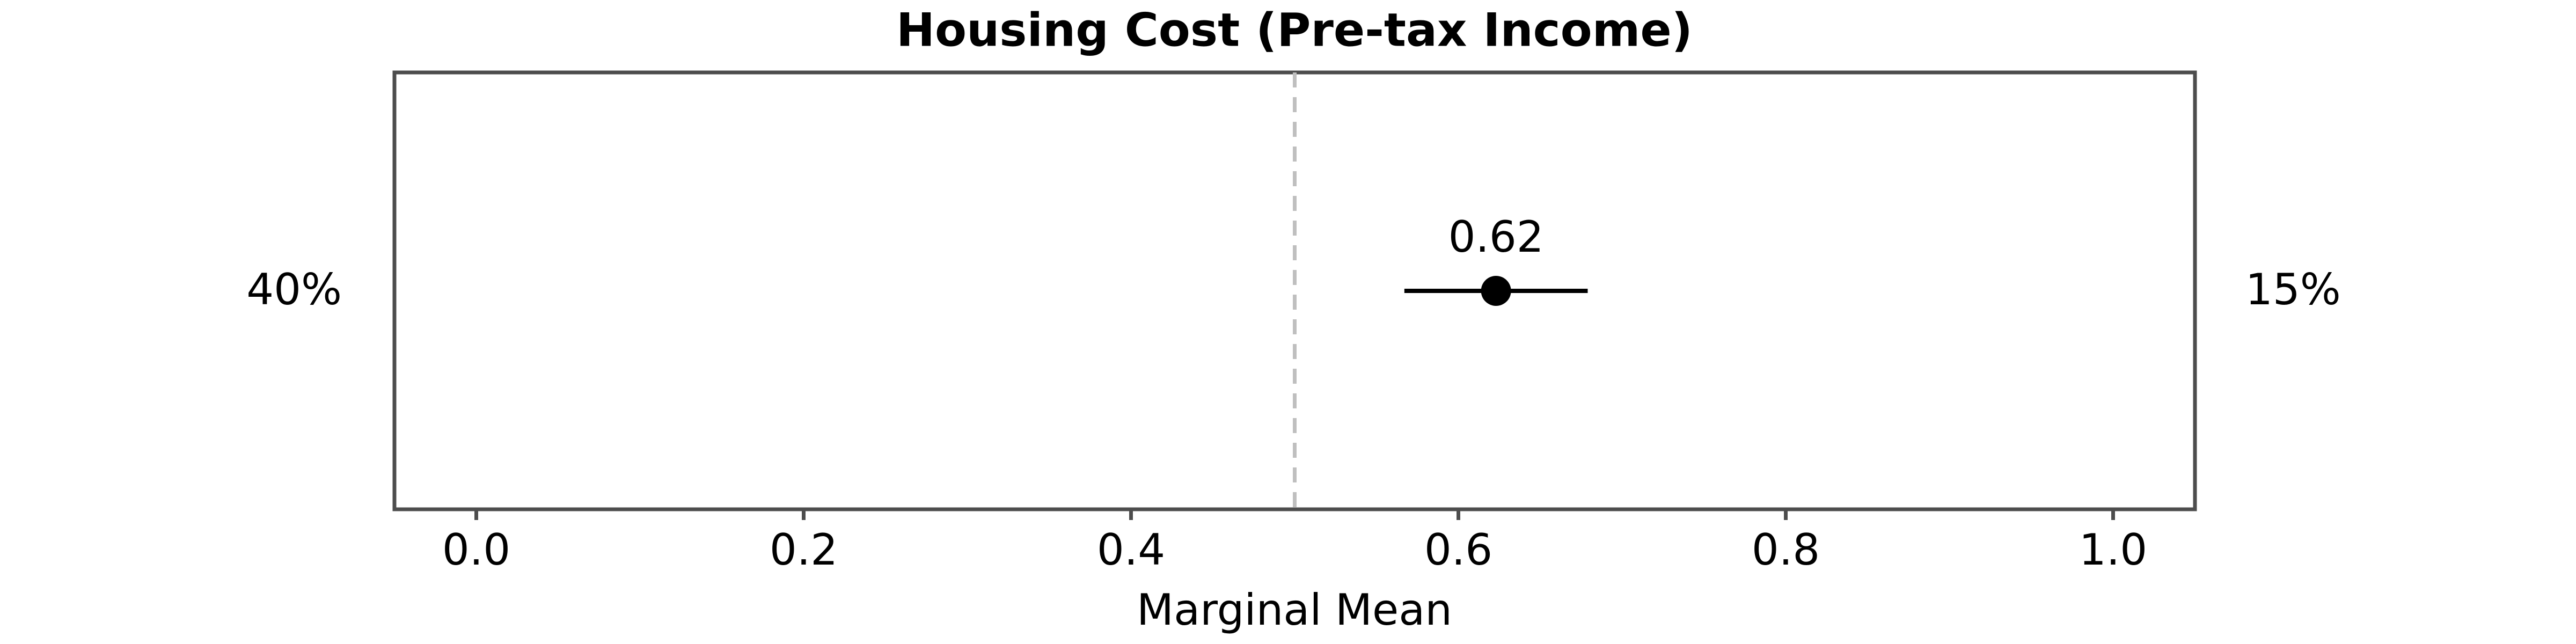 The width and height of the screenshot is (2576, 644). Describe the element at coordinates (1786, 550) in the screenshot. I see `x-tick-label: 0.8` at that location.